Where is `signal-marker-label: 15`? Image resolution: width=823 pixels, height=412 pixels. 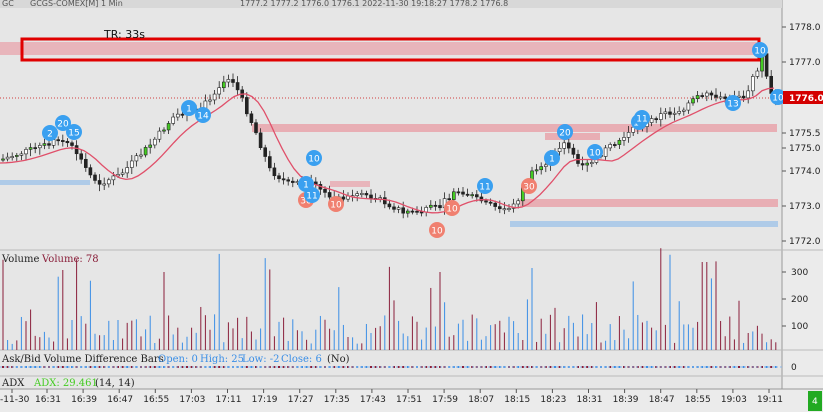
signal-marker-label: 15 is located at coordinates (73, 134).